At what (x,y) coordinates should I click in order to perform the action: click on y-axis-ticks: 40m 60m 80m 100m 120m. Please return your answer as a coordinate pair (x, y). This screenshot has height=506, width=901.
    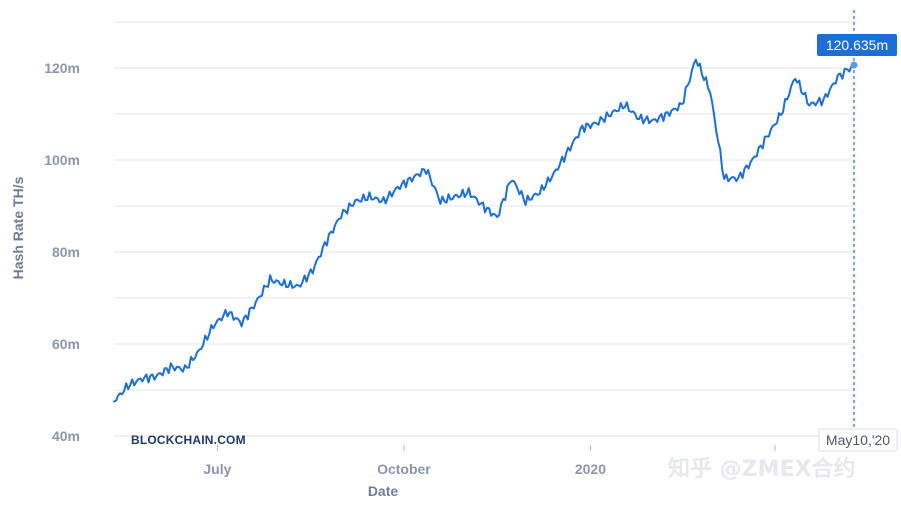
    Looking at the image, I should click on (62, 252).